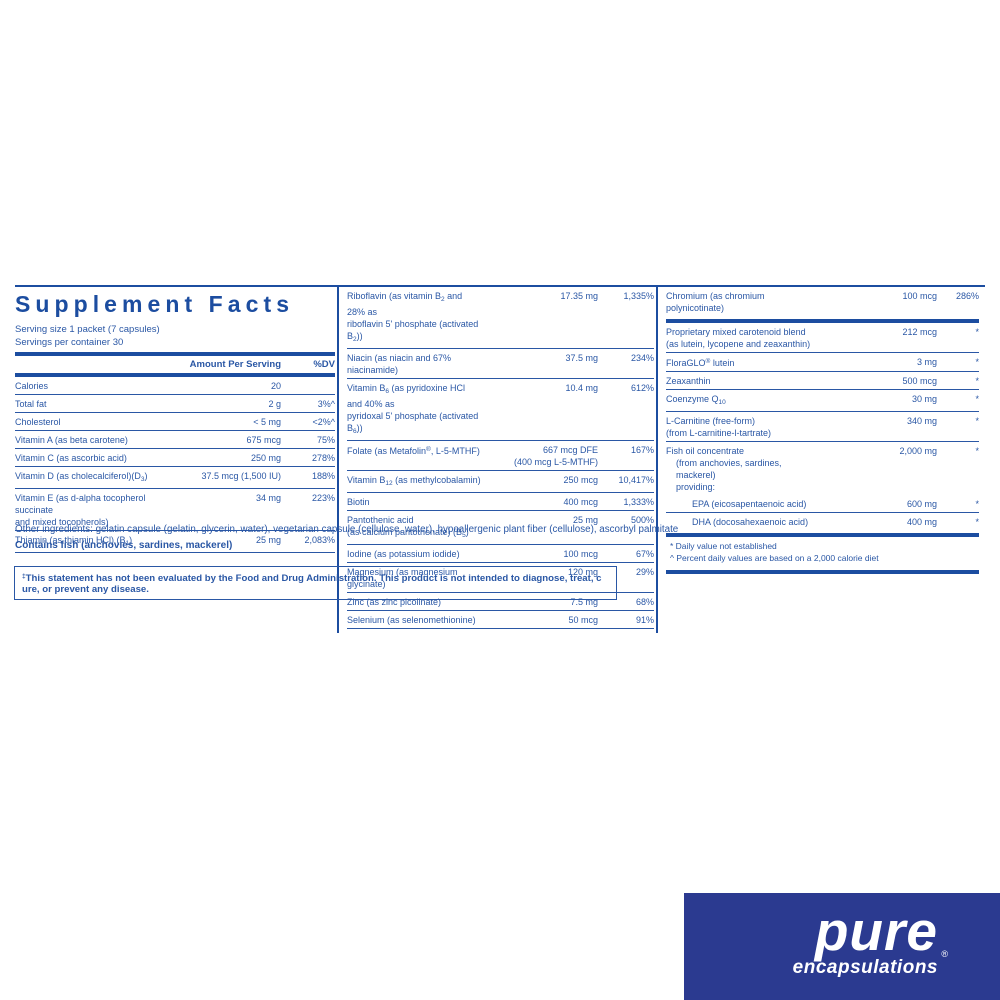 The height and width of the screenshot is (1000, 1000). What do you see at coordinates (581, 387) in the screenshot?
I see `nutrient-amount: 10.4 mg` at bounding box center [581, 387].